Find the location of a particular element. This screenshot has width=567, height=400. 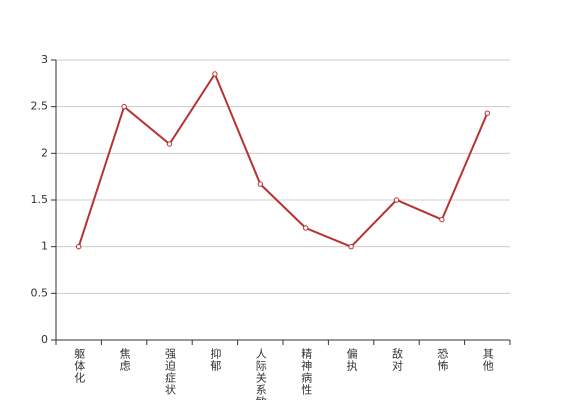

x-tick-label: 躯体化 is located at coordinates (79, 366).